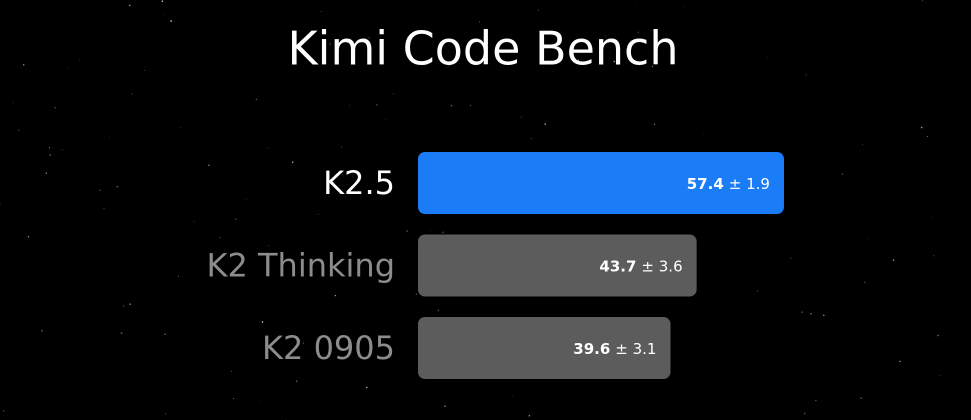 Image resolution: width=971 pixels, height=420 pixels. I want to click on value: 43.7, so click(617, 266).